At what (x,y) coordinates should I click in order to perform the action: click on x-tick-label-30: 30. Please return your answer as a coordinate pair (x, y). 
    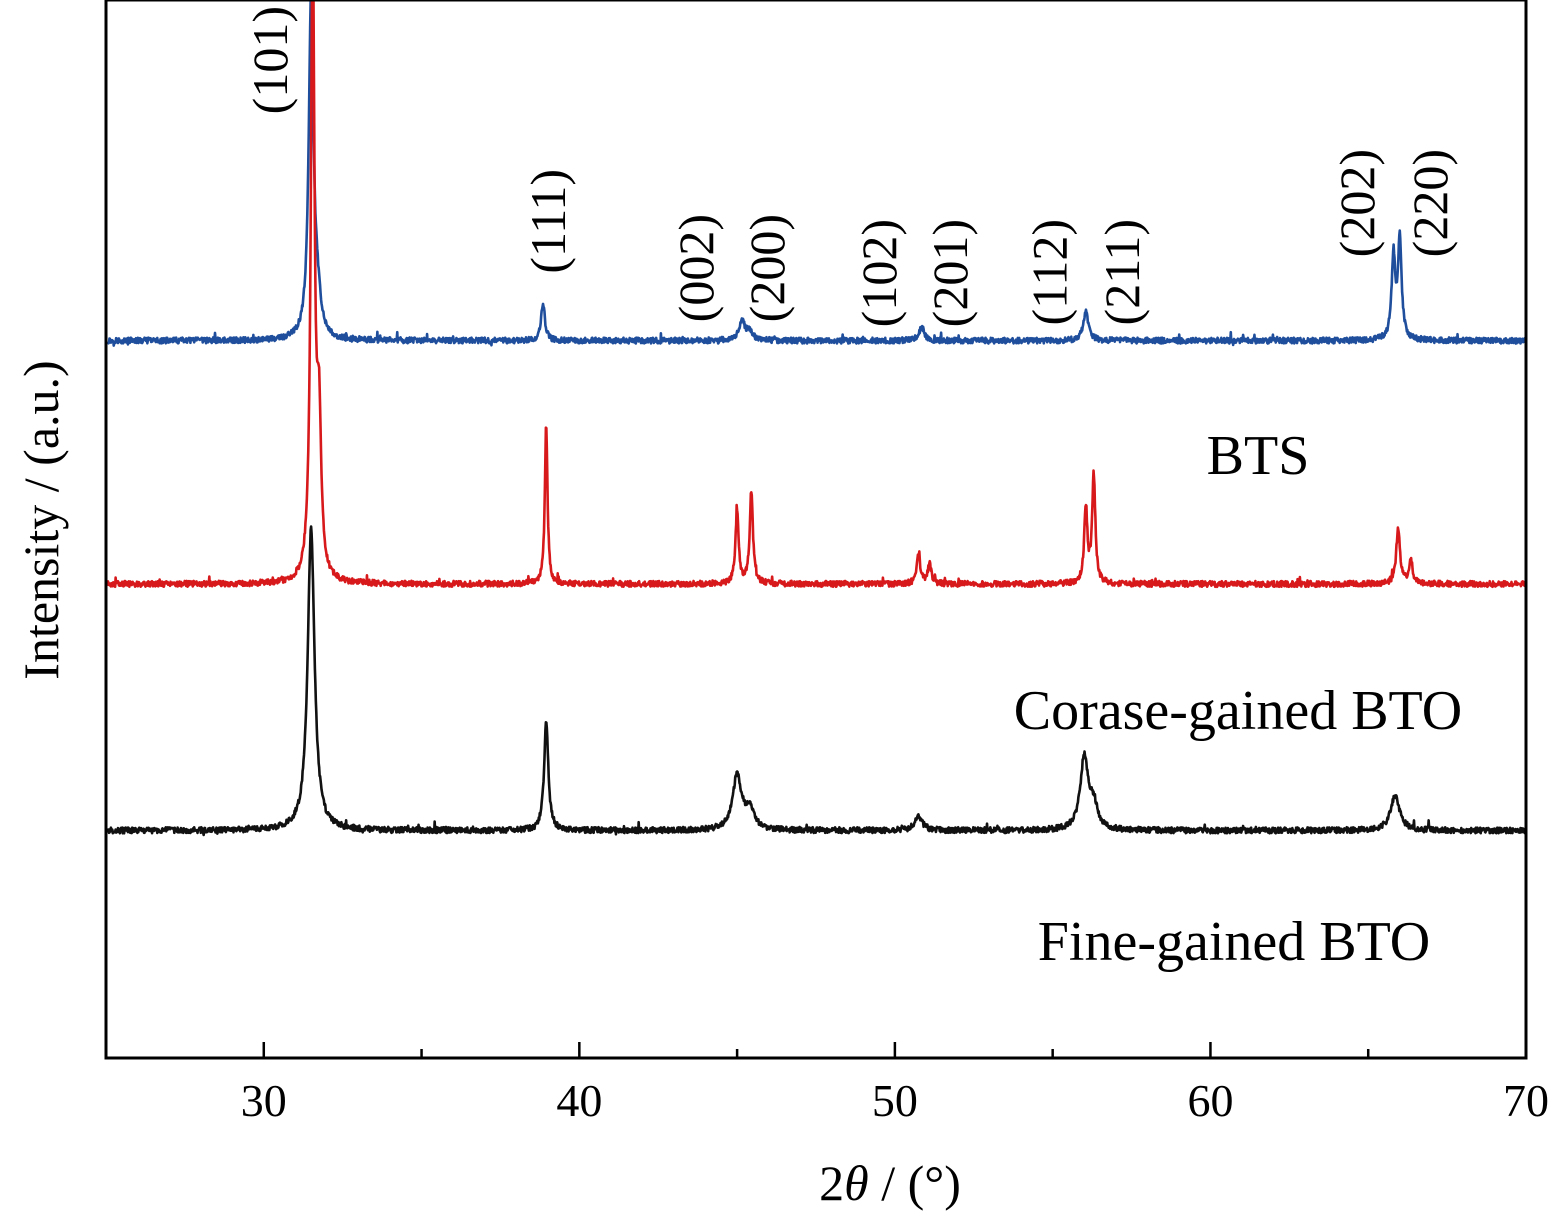
    Looking at the image, I should click on (264, 1100).